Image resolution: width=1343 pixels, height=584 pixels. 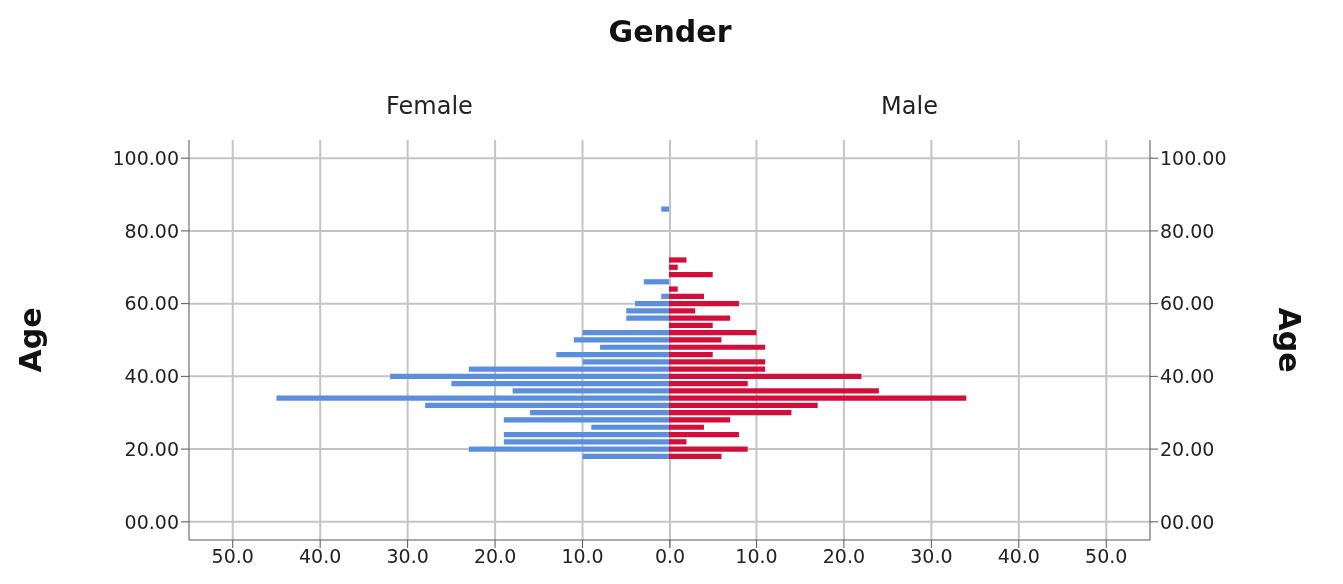 I want to click on chart-title: Male, so click(x=909, y=106).